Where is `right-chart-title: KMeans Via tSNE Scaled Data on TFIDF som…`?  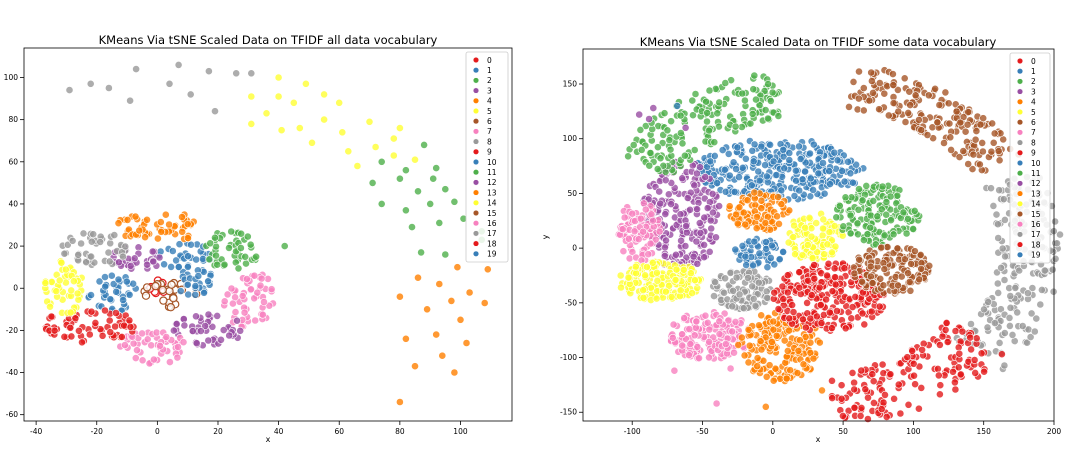 right-chart-title: KMeans Via tSNE Scaled Data on TFIDF som… is located at coordinates (818, 42).